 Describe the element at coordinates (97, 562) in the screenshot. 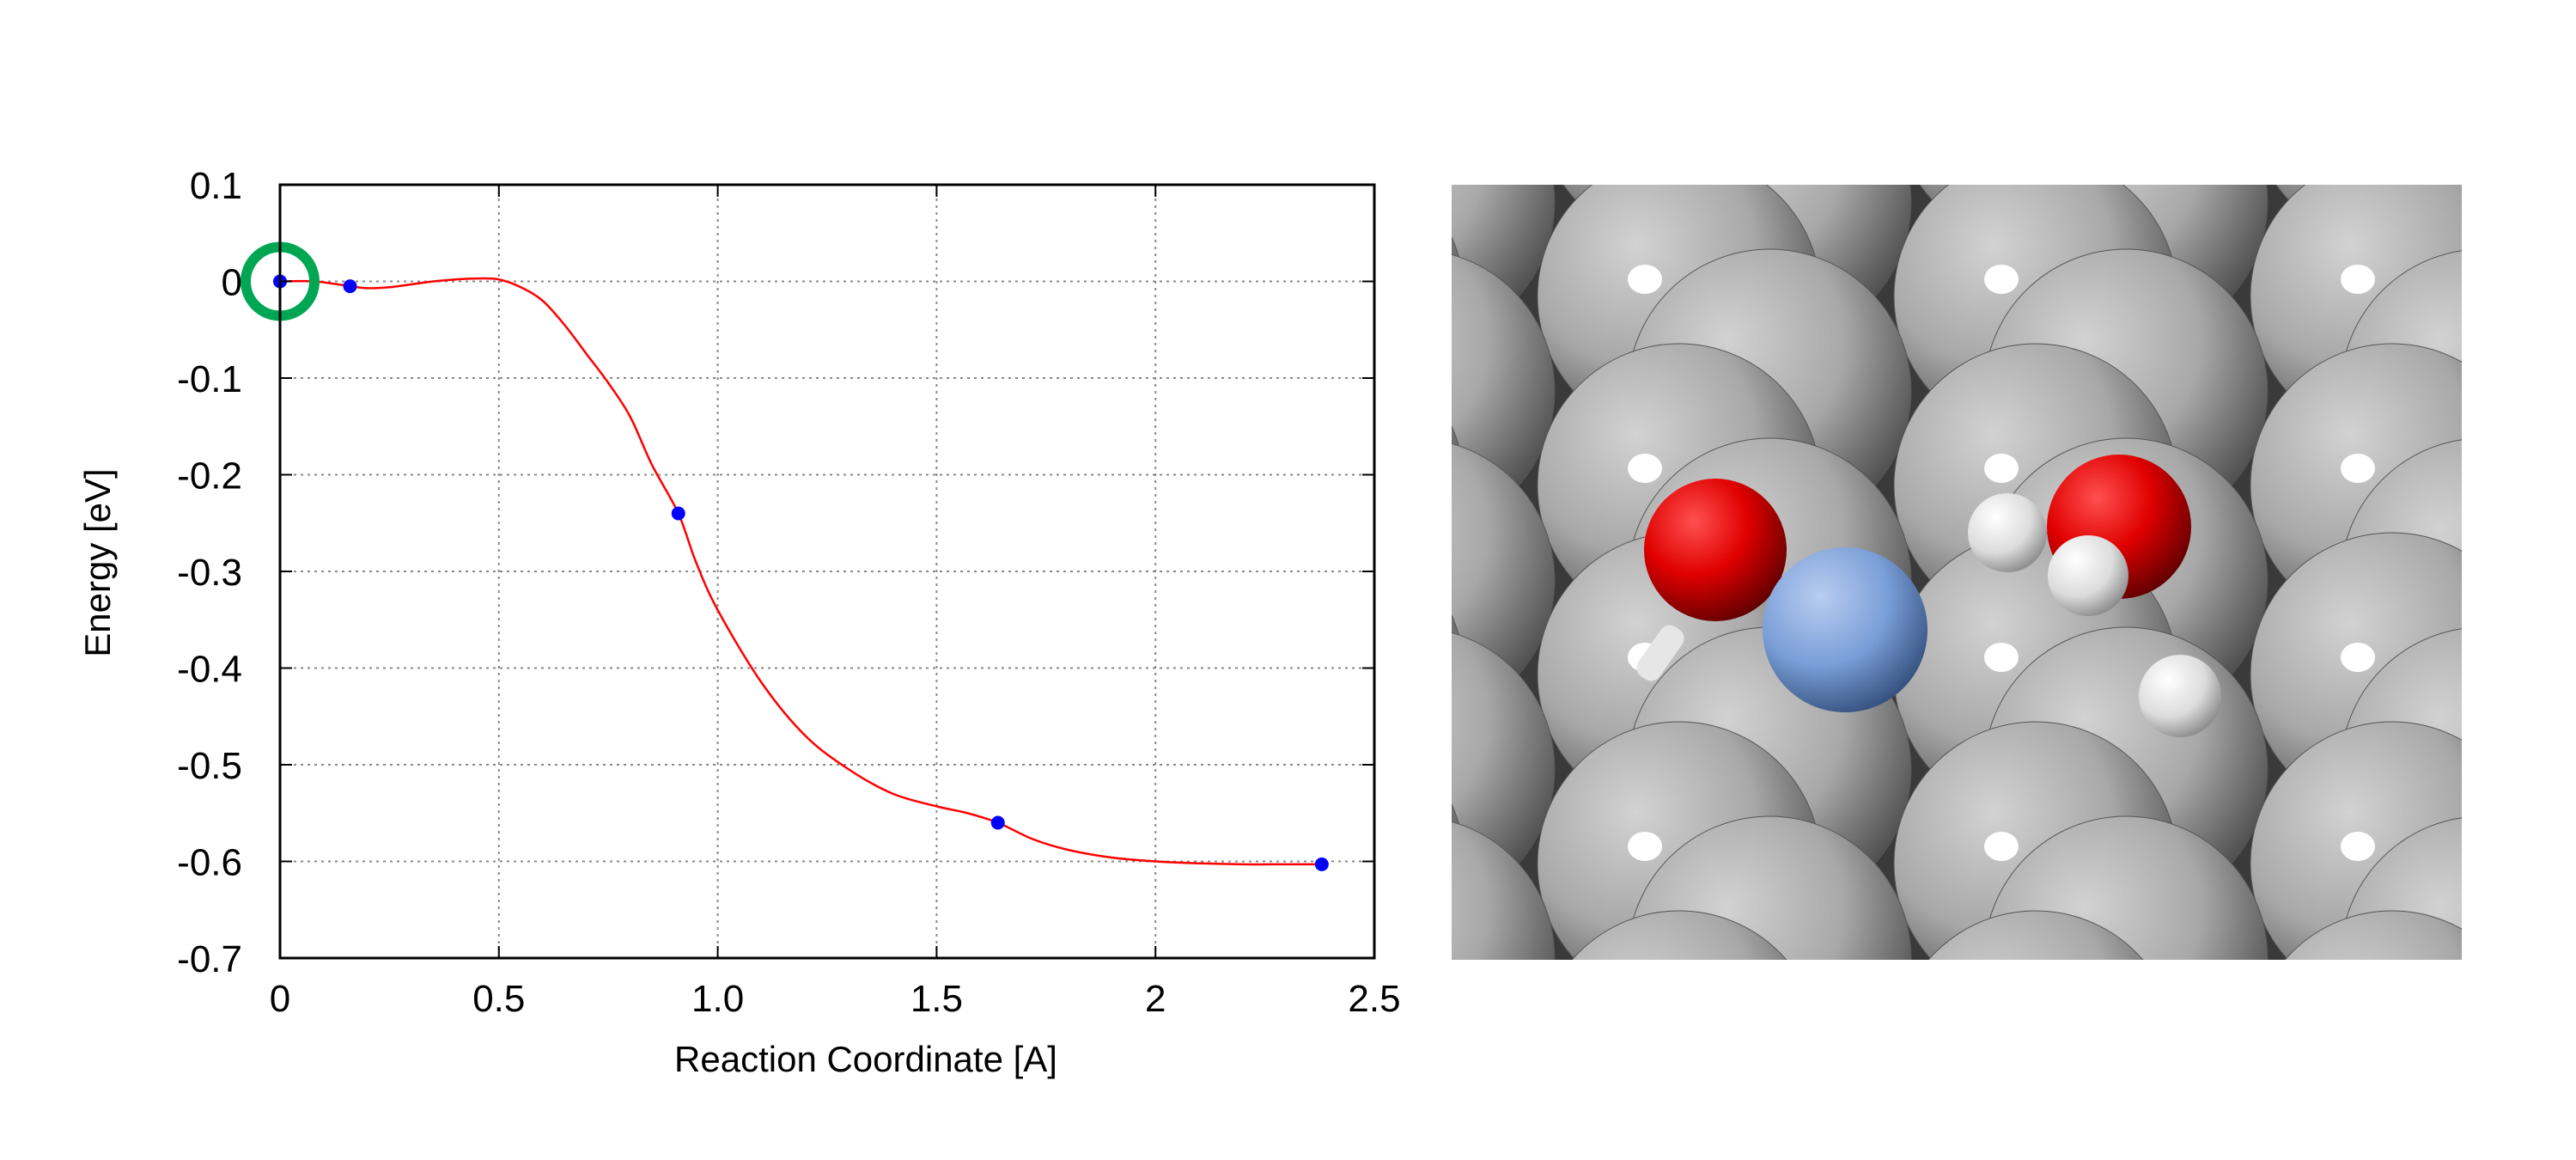

I see `y-axis-label: Energy [eV]` at that location.